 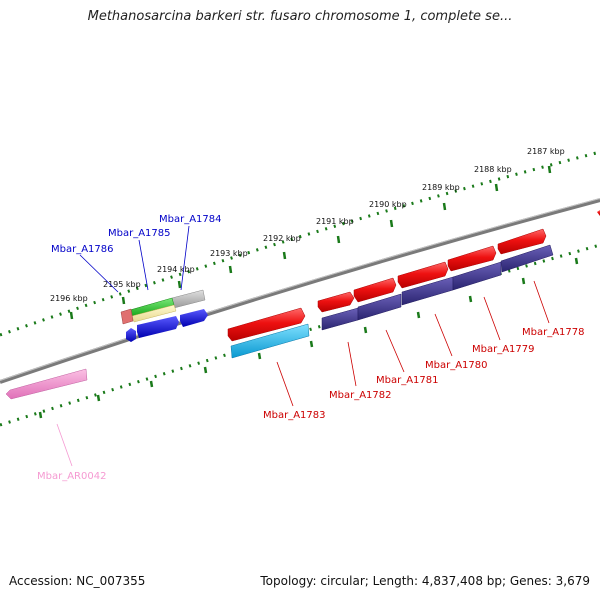 What do you see at coordinates (423, 275) in the screenshot?
I see `gene-block-mbar-a1780-fwd` at bounding box center [423, 275].